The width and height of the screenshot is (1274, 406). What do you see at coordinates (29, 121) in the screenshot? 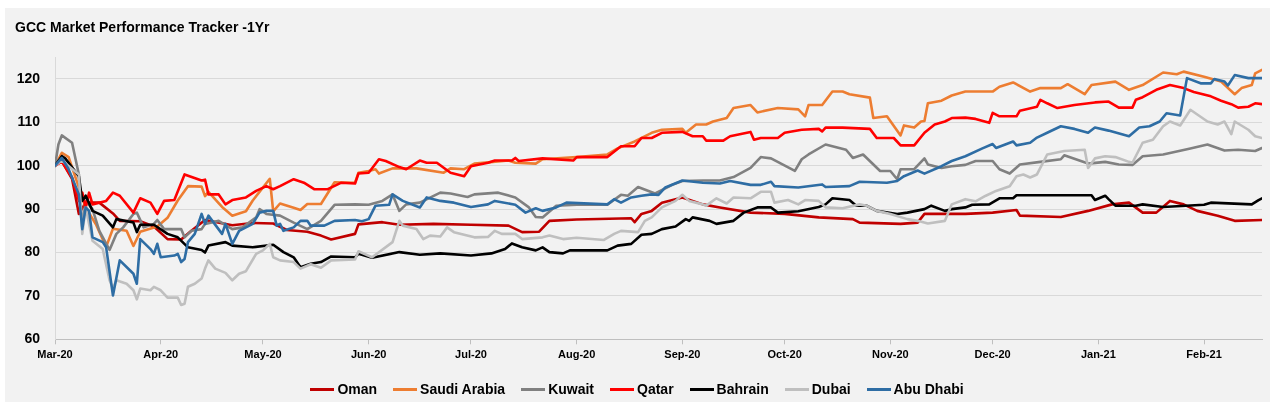
I see `y-tick-label: 110` at bounding box center [29, 121].